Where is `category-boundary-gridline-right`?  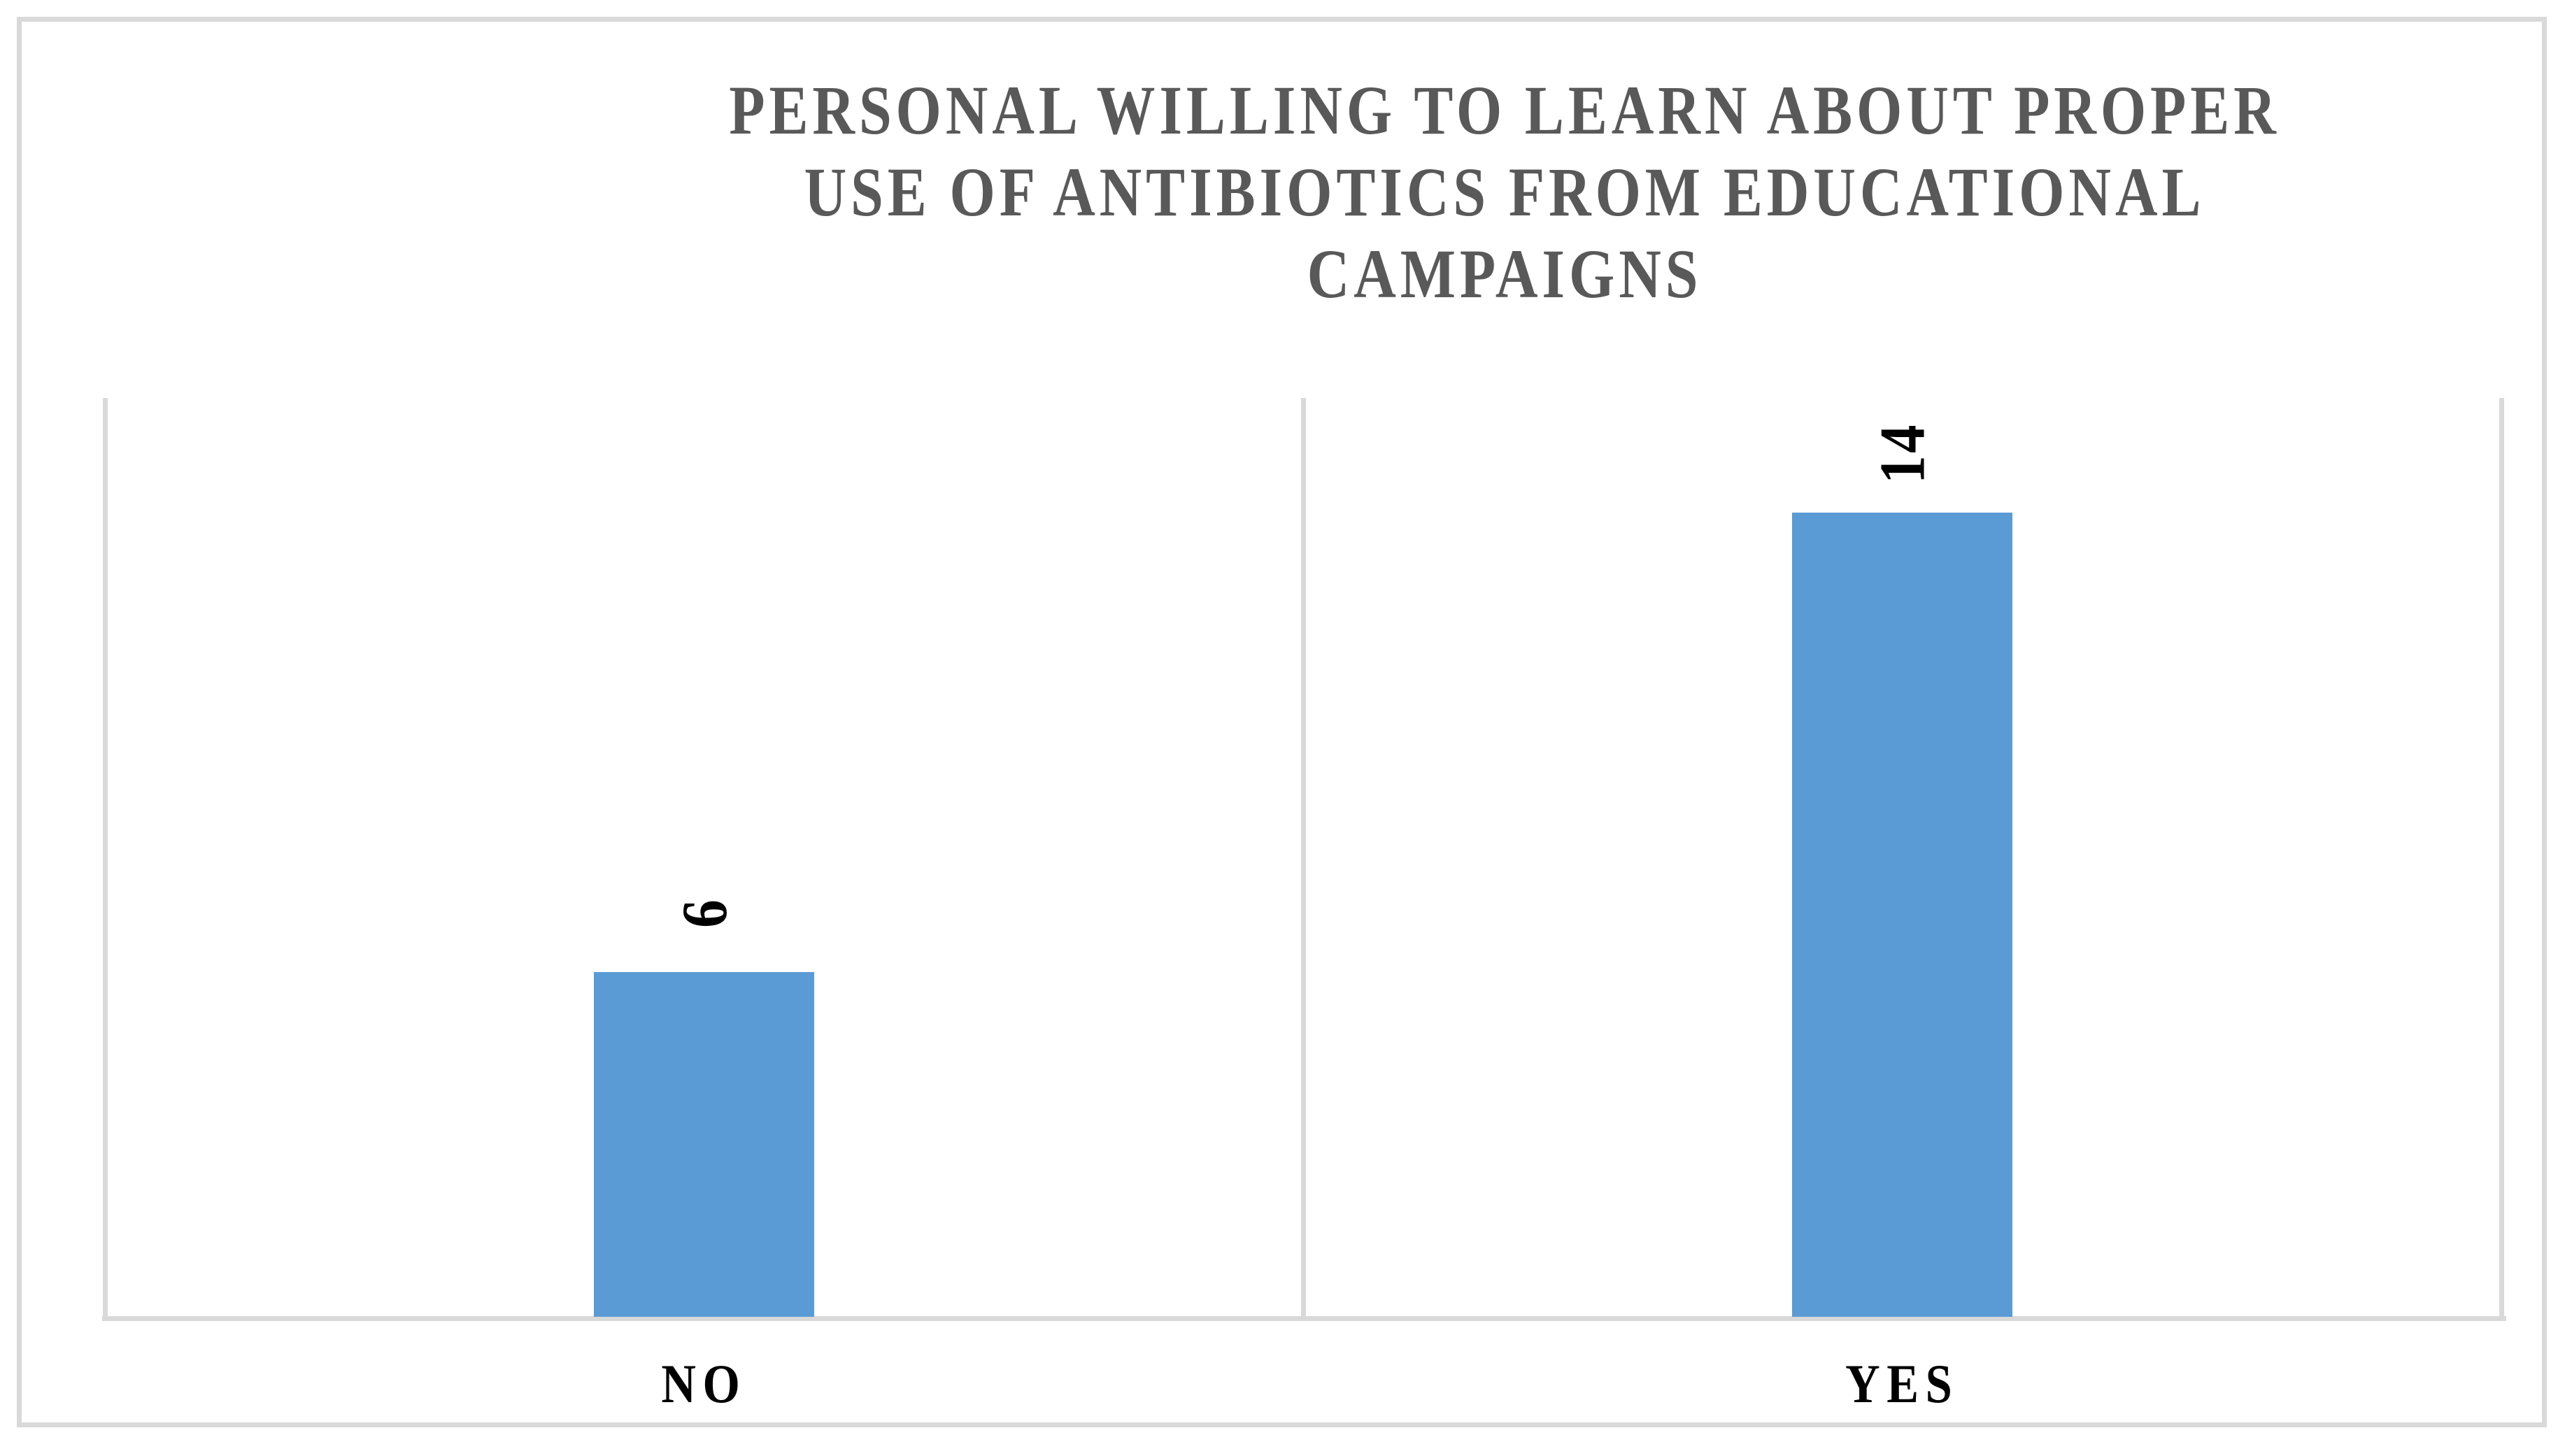 category-boundary-gridline-right is located at coordinates (2501, 859).